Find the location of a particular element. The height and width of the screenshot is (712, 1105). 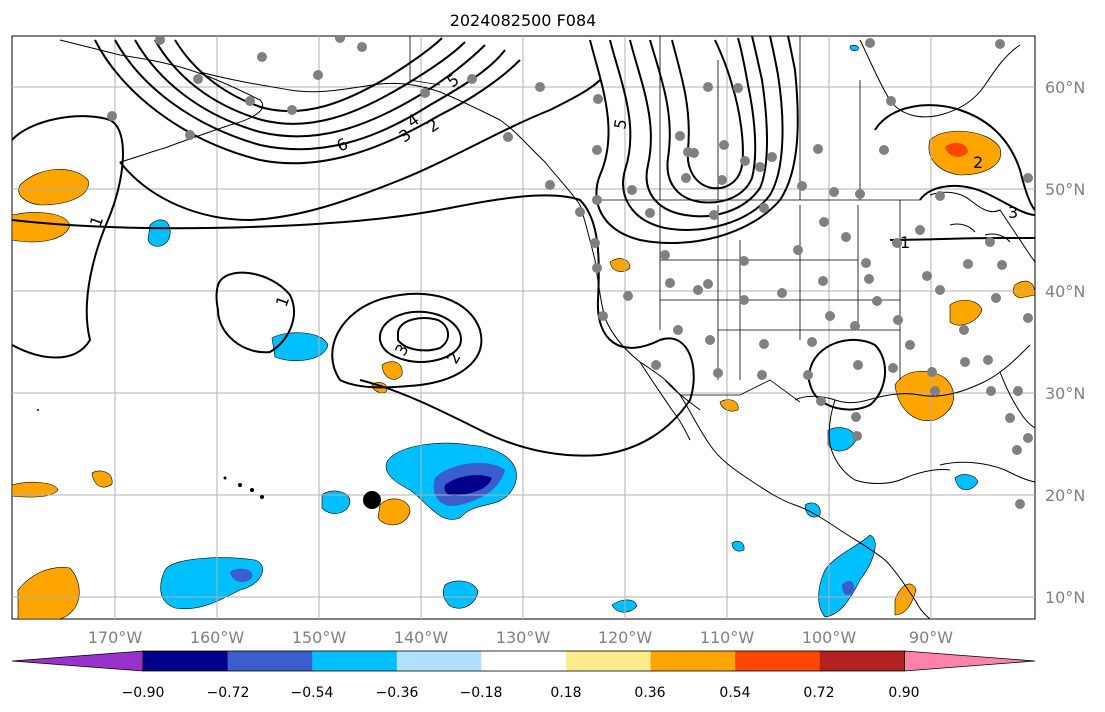

latitude-labels: 60°N 50°N 40°N 30°N 20°N 10°N is located at coordinates (1065, 342).